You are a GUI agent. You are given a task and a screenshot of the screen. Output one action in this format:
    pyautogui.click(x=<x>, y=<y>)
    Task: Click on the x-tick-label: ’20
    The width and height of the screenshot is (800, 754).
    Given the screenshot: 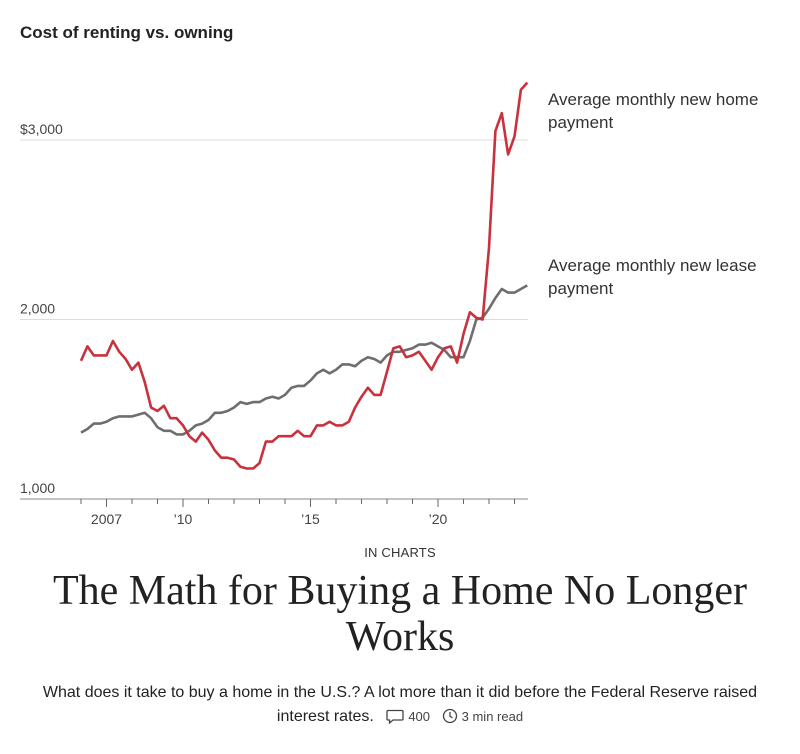 What is the action you would take?
    pyautogui.click(x=438, y=519)
    